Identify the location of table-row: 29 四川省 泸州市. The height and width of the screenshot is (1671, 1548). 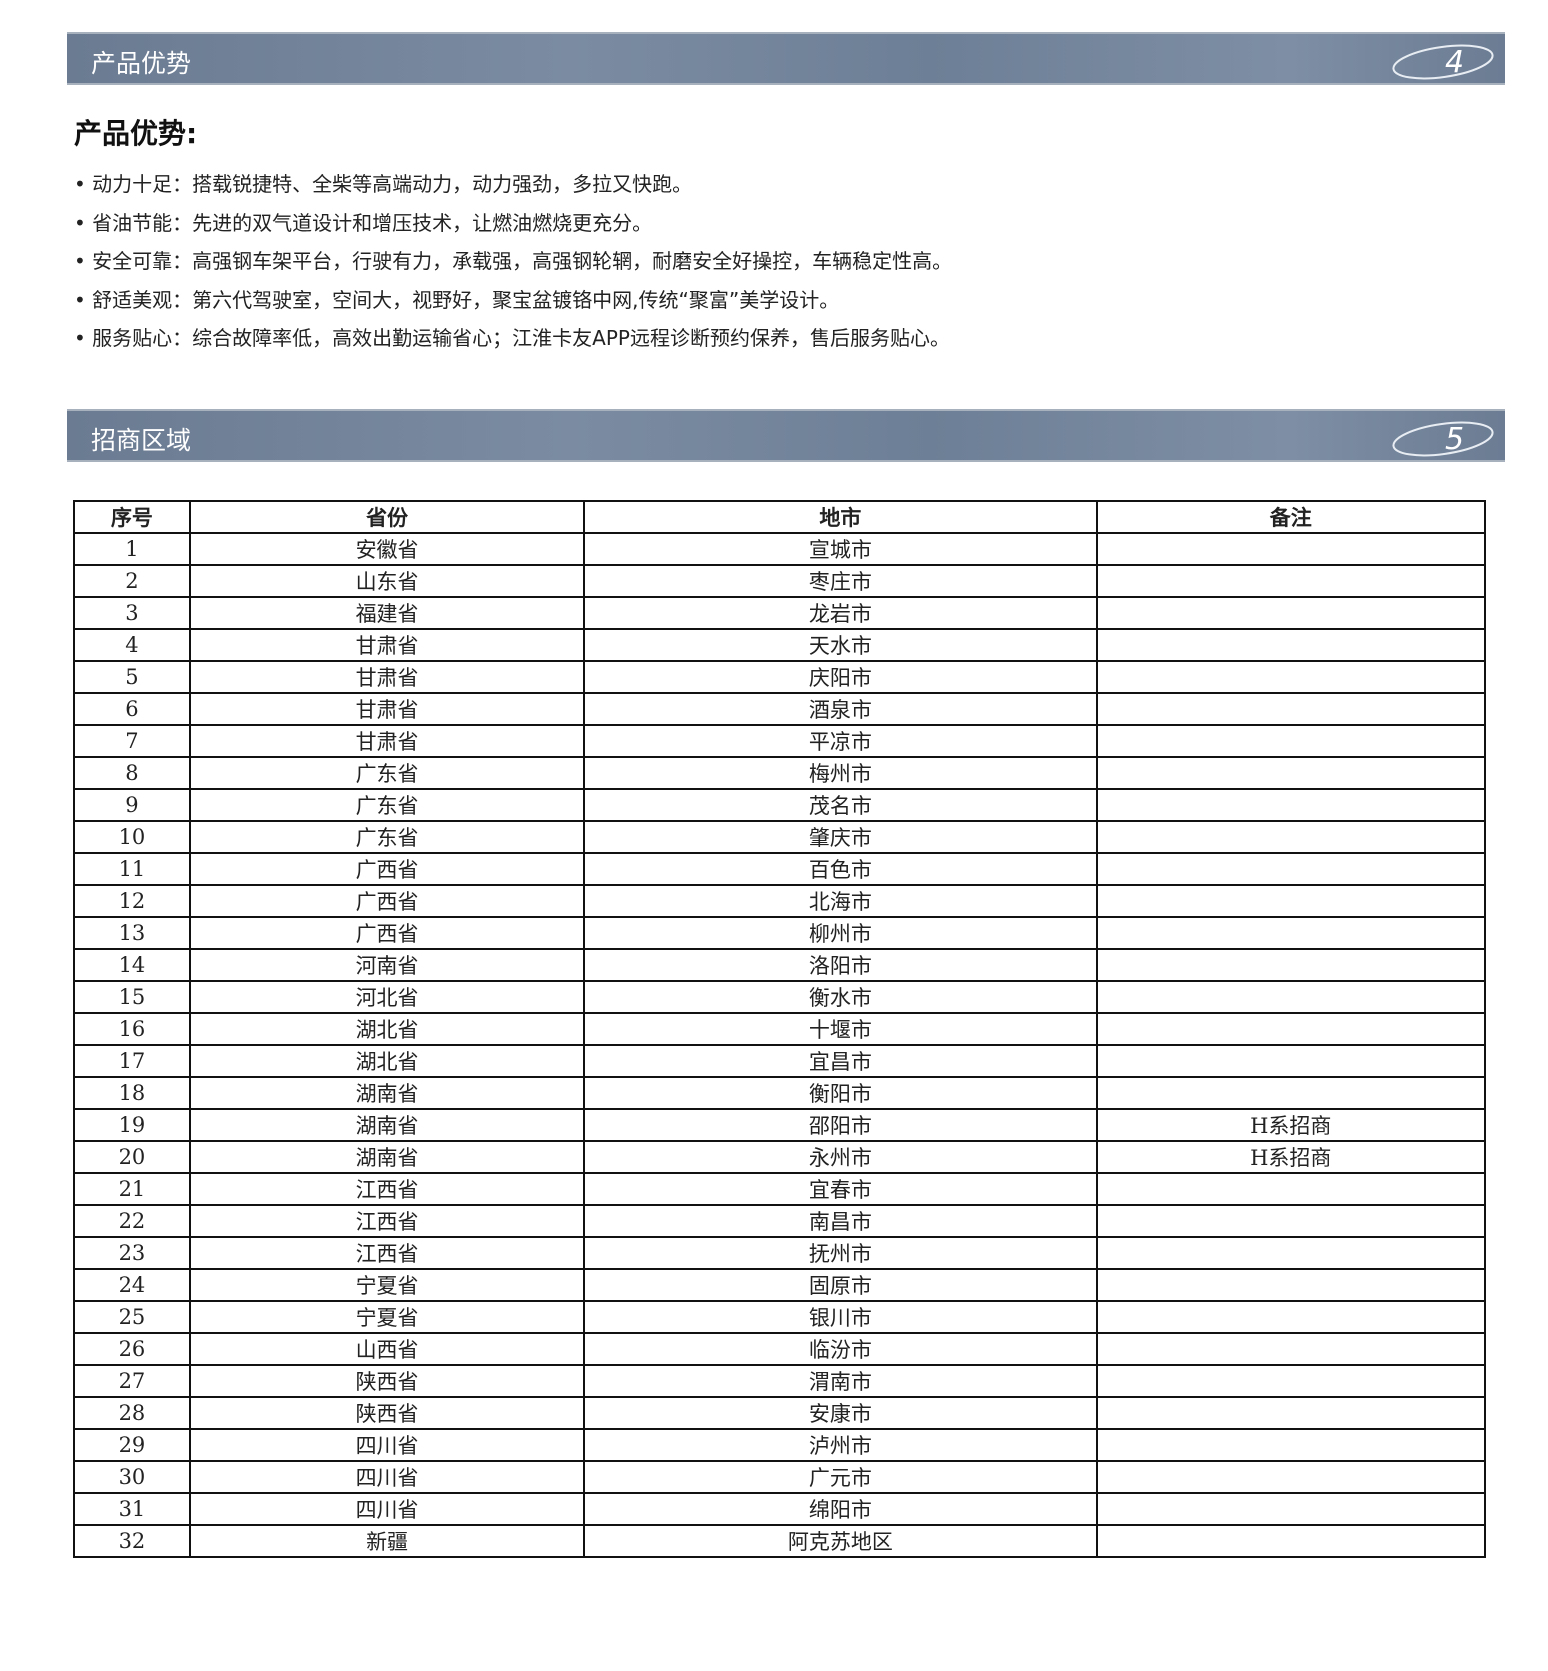
(780, 1445).